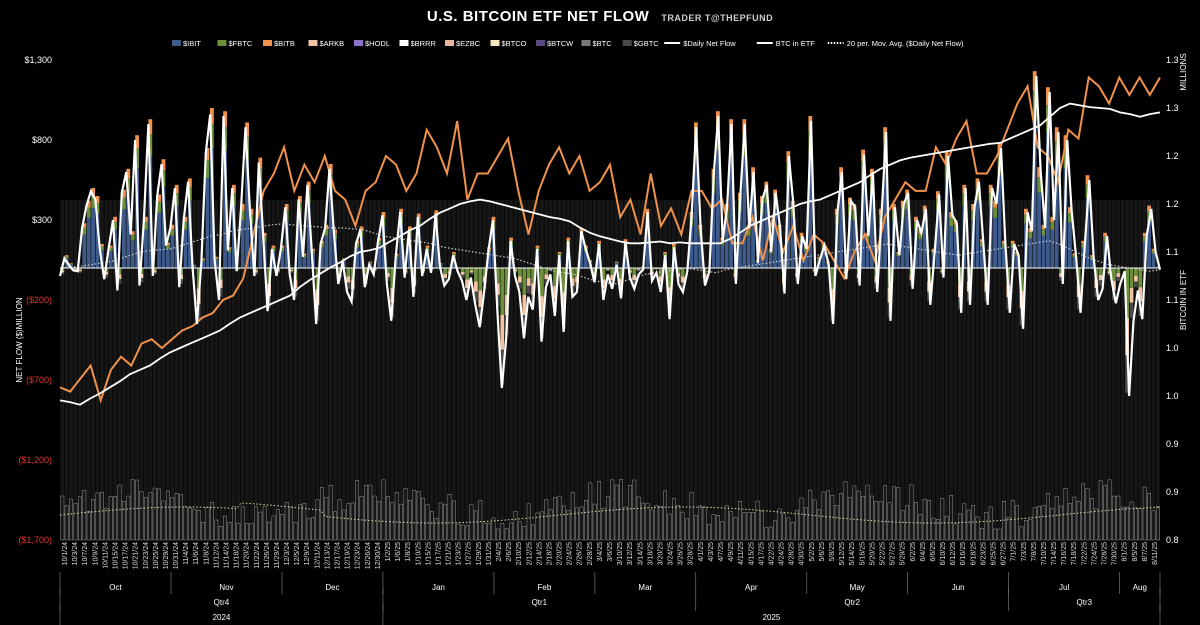 The image size is (1200, 625). Describe the element at coordinates (85, 553) in the screenshot. I see `x-tick-label: 10/7/24` at that location.